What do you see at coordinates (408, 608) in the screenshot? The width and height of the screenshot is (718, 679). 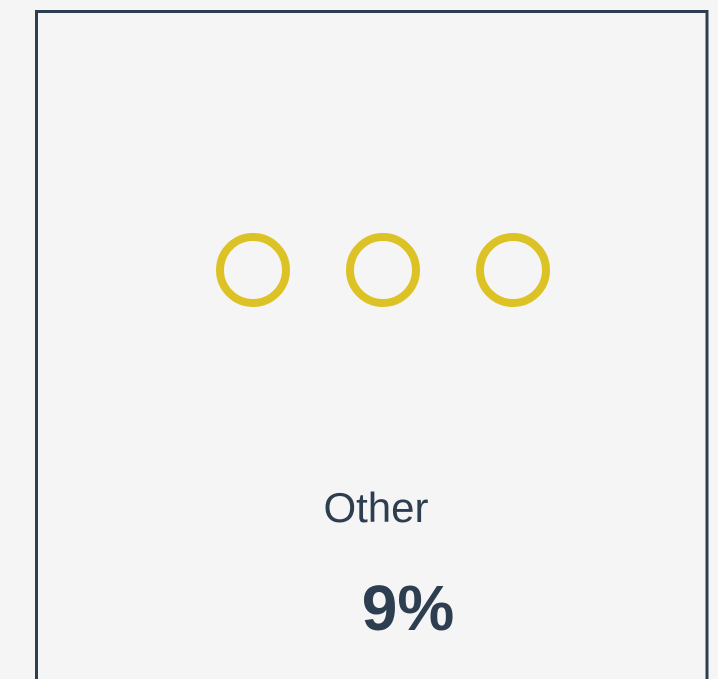 I see `card-percent: 9%` at bounding box center [408, 608].